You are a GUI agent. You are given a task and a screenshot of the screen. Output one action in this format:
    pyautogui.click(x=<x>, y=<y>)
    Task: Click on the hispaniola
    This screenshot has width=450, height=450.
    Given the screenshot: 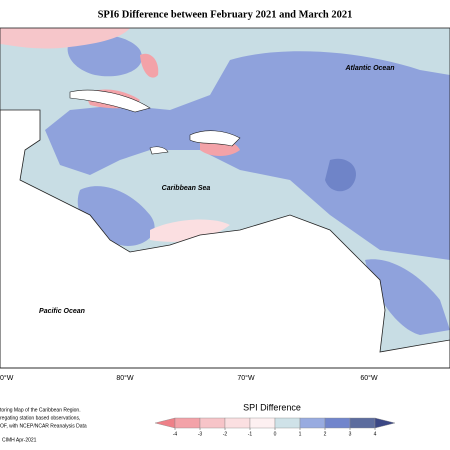 What is the action you would take?
    pyautogui.click(x=215, y=138)
    